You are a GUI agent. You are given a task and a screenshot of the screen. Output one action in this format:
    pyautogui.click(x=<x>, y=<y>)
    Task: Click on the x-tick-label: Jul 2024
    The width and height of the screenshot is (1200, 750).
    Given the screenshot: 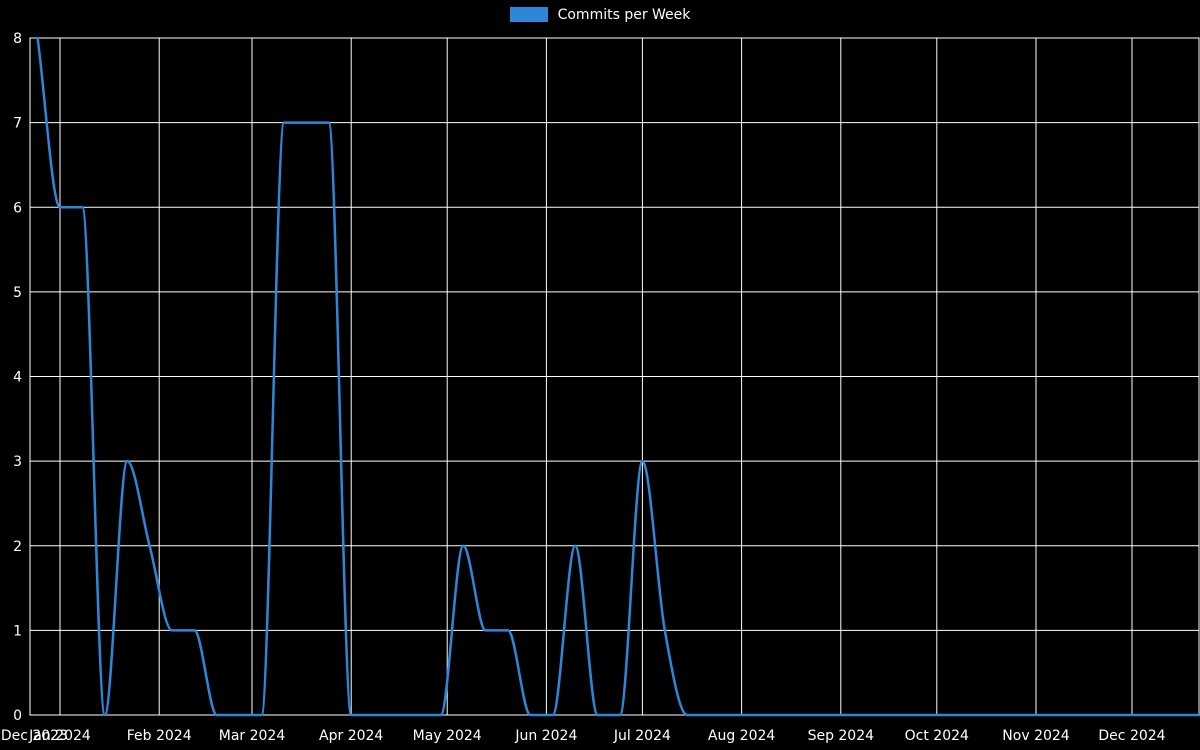 What is the action you would take?
    pyautogui.click(x=642, y=736)
    